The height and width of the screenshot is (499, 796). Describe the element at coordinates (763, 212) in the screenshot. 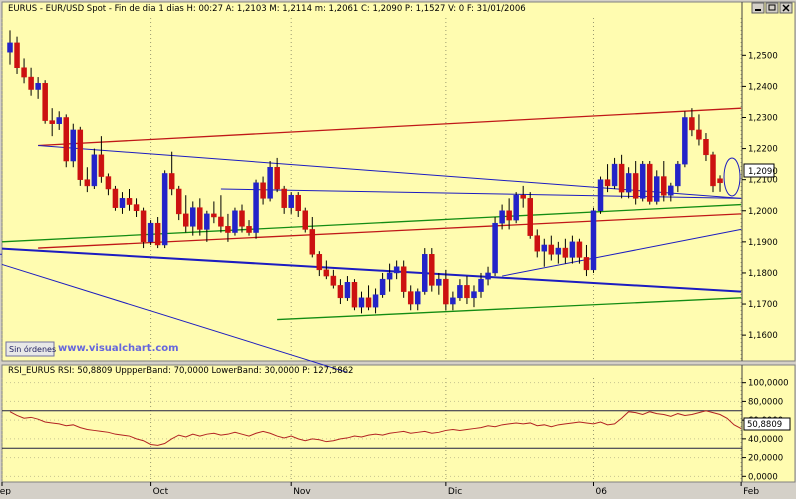

I see `price-y-tick-label: 1,2000` at that location.